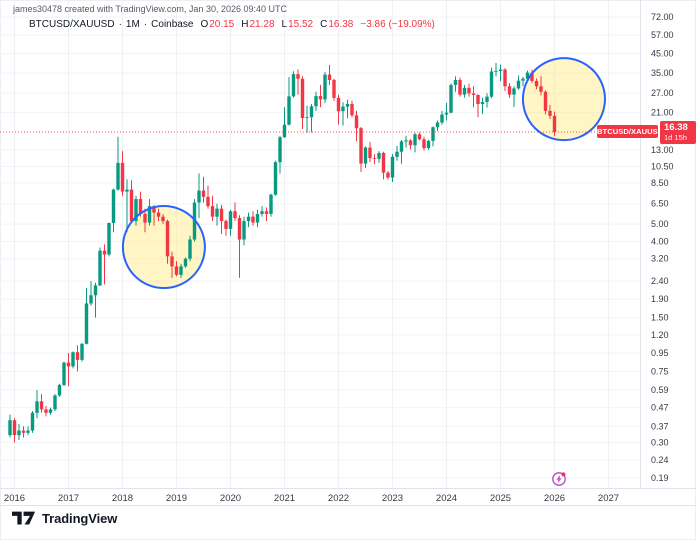  Describe the element at coordinates (172, 24) in the screenshot. I see `exchange-label: Coinbase` at that location.